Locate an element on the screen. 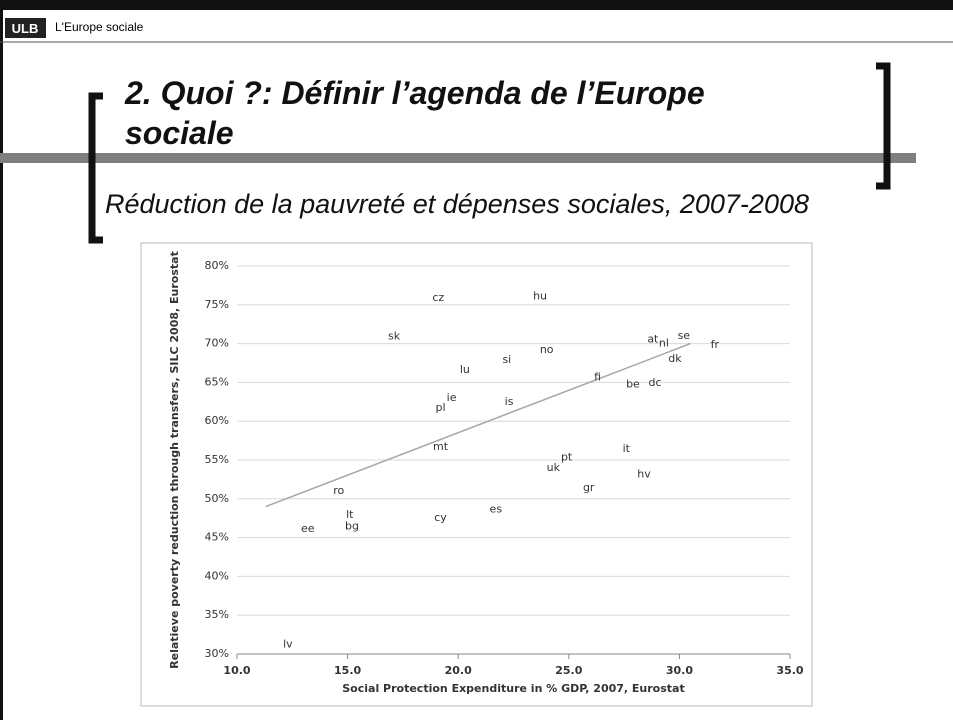 The height and width of the screenshot is (725, 953). point-label: se is located at coordinates (684, 335).